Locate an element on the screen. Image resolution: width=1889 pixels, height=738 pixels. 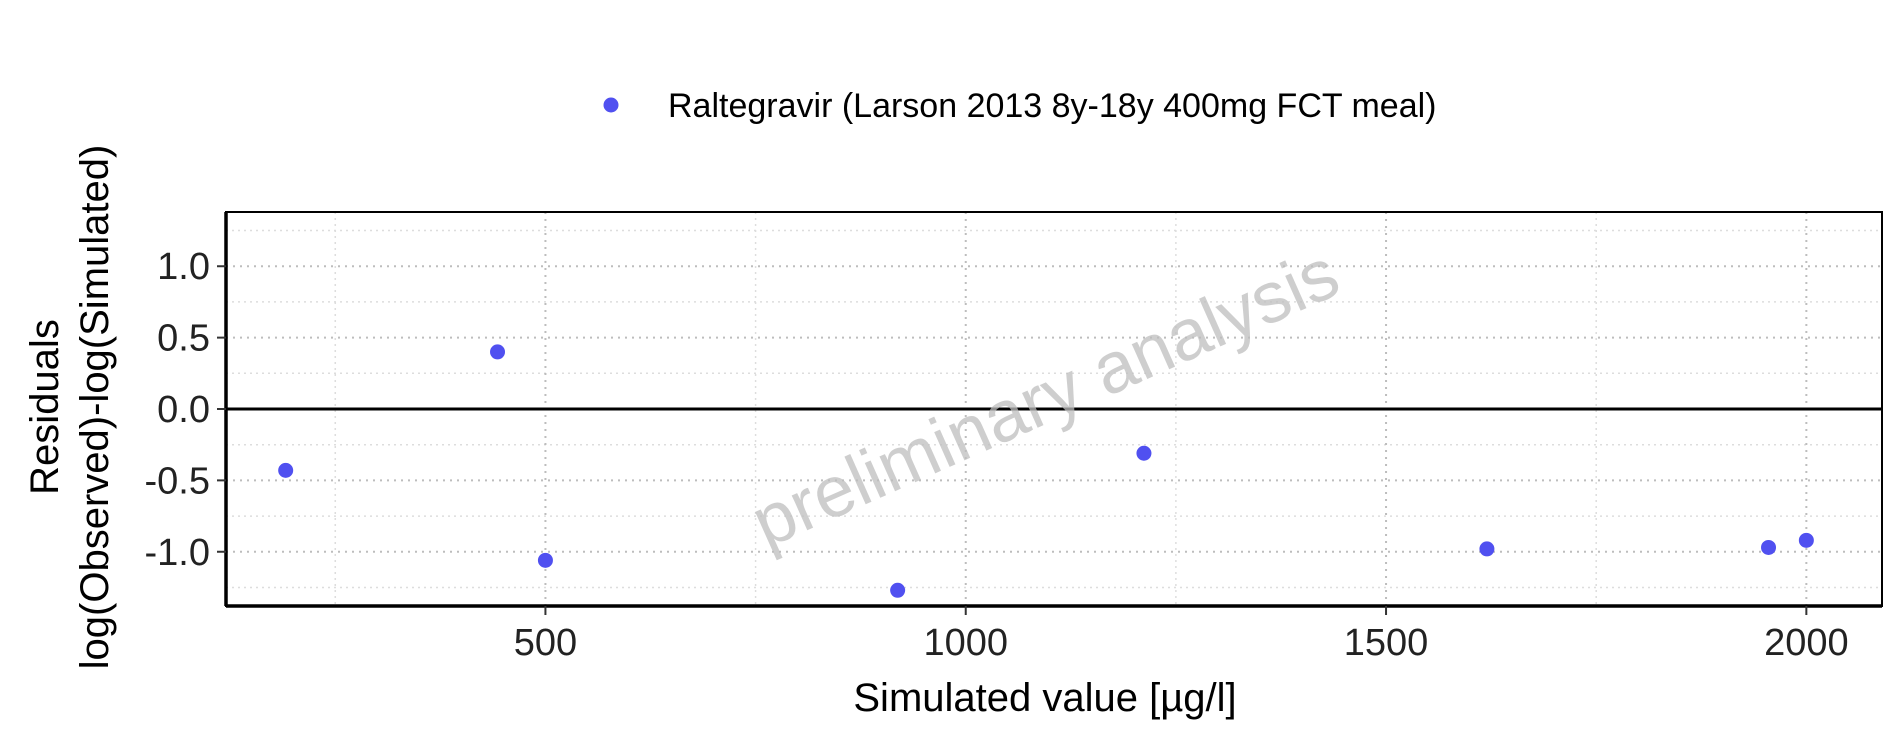
y-tick-label: -0.5 is located at coordinates (177, 481).